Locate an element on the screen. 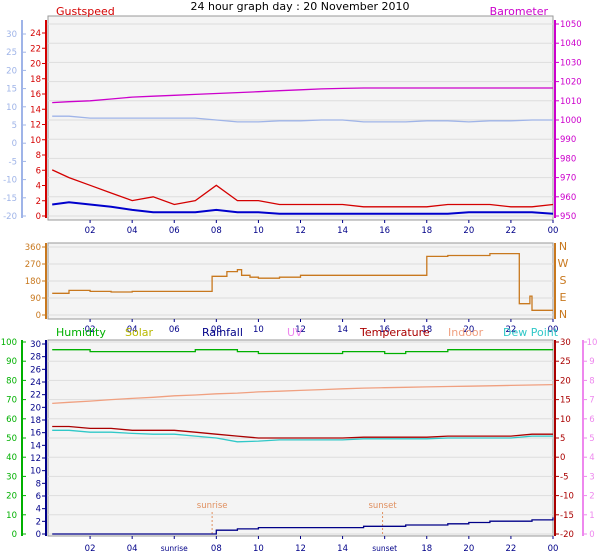  p2-x-tick-label: 06 is located at coordinates (174, 330).